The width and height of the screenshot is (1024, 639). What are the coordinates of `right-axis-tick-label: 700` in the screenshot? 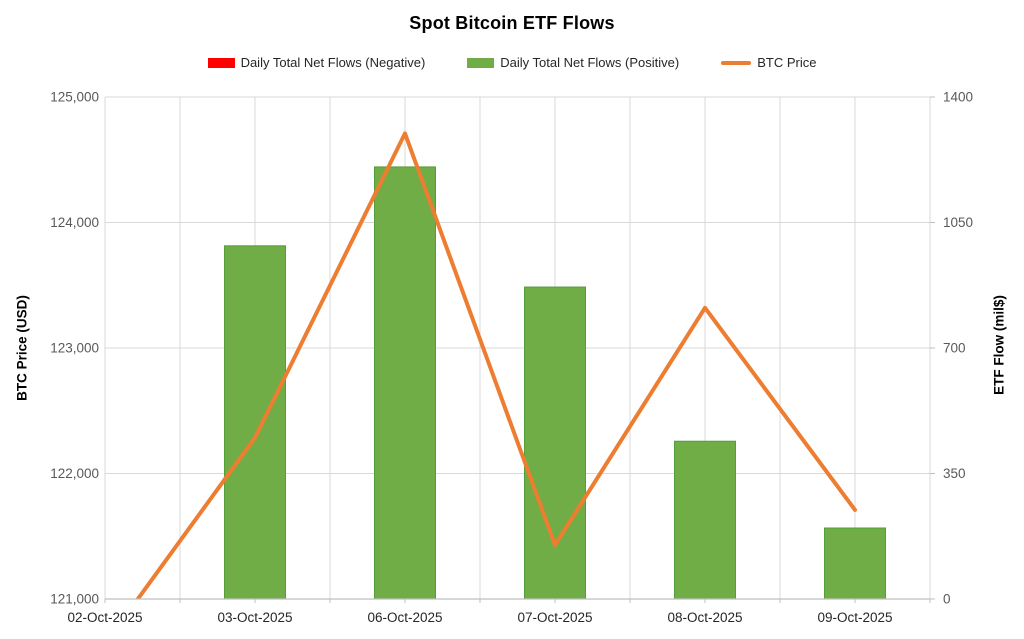 It's located at (954, 348).